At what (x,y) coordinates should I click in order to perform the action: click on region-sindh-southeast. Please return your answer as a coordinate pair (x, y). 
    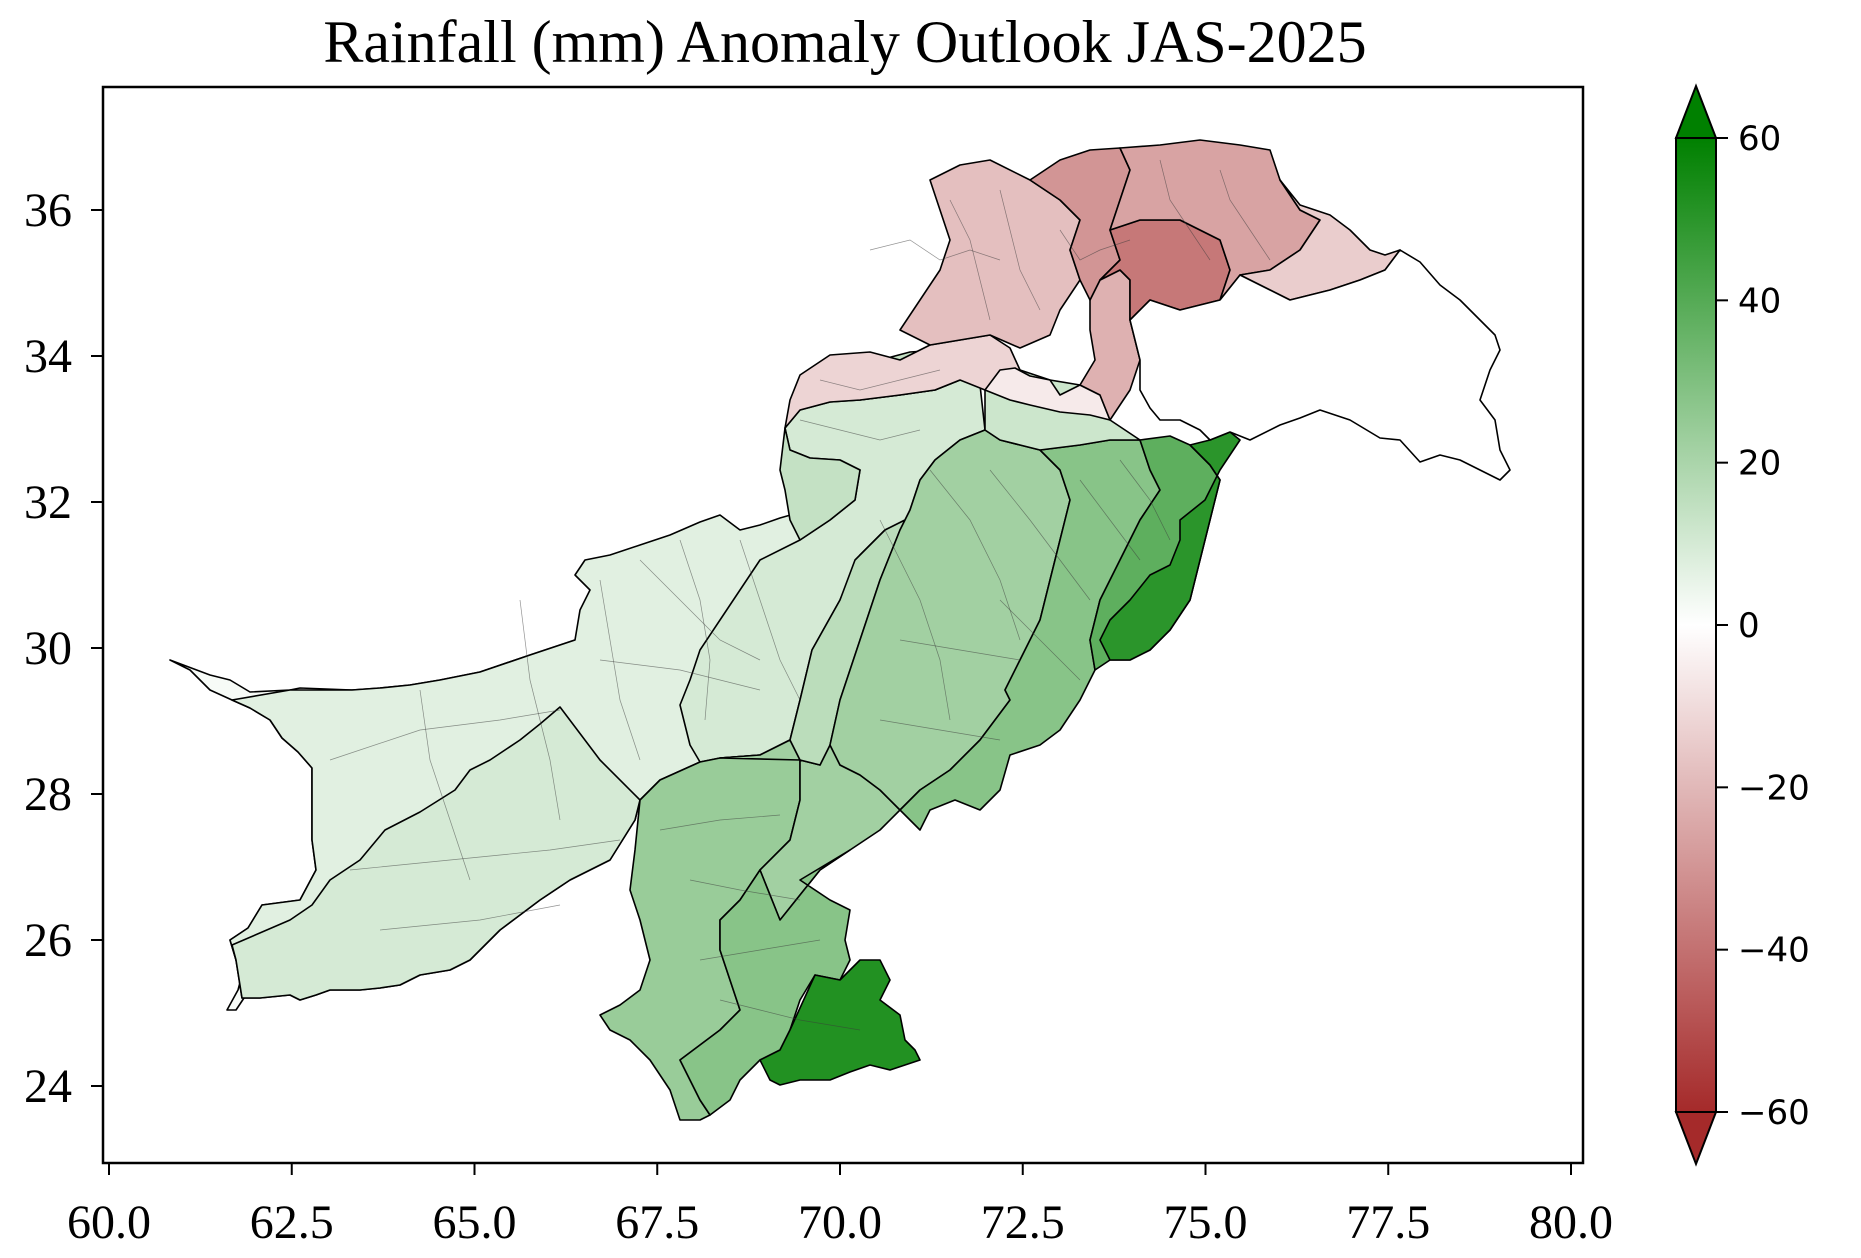
    Looking at the image, I should click on (840, 1022).